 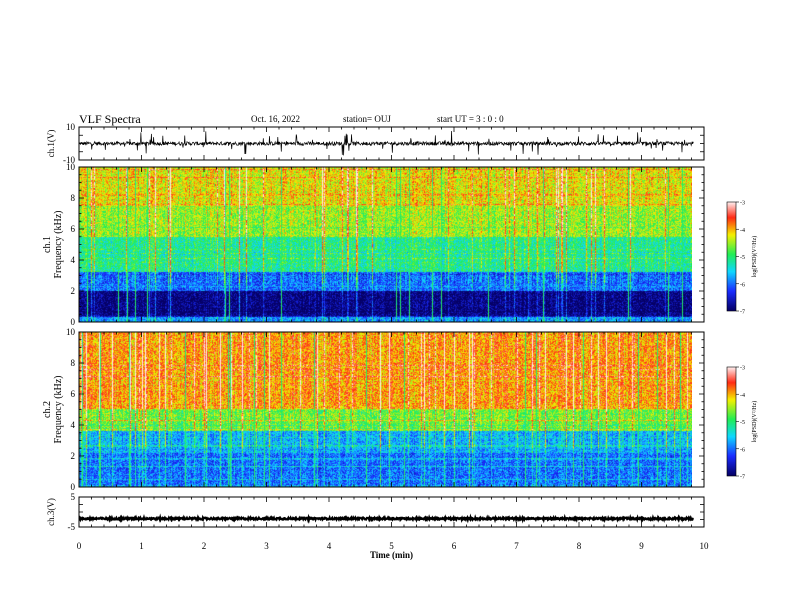 I want to click on ch2-colorbar, so click(x=731, y=421).